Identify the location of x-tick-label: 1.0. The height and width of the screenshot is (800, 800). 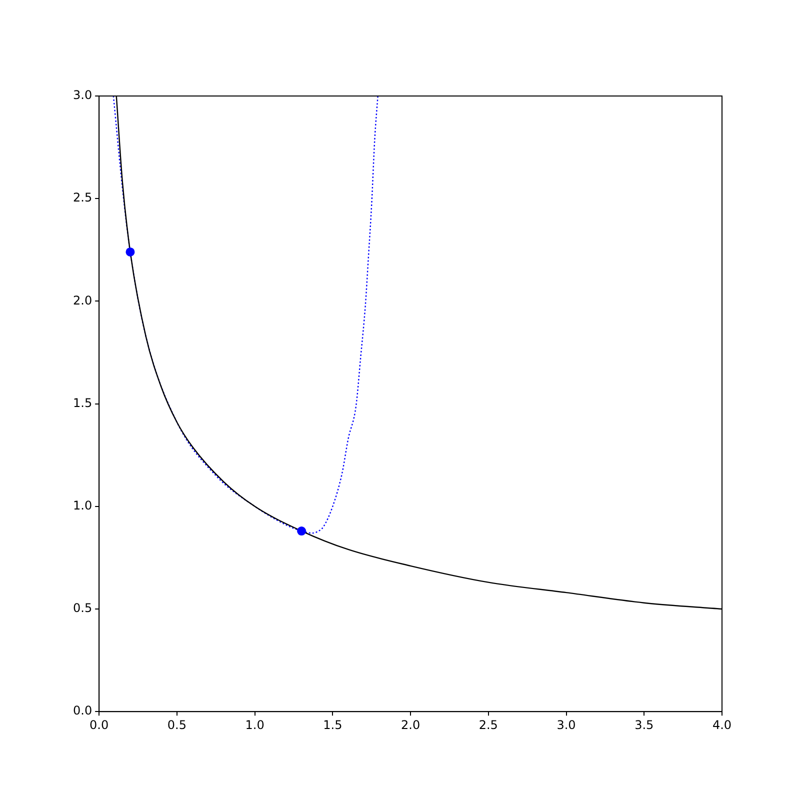
(254, 725).